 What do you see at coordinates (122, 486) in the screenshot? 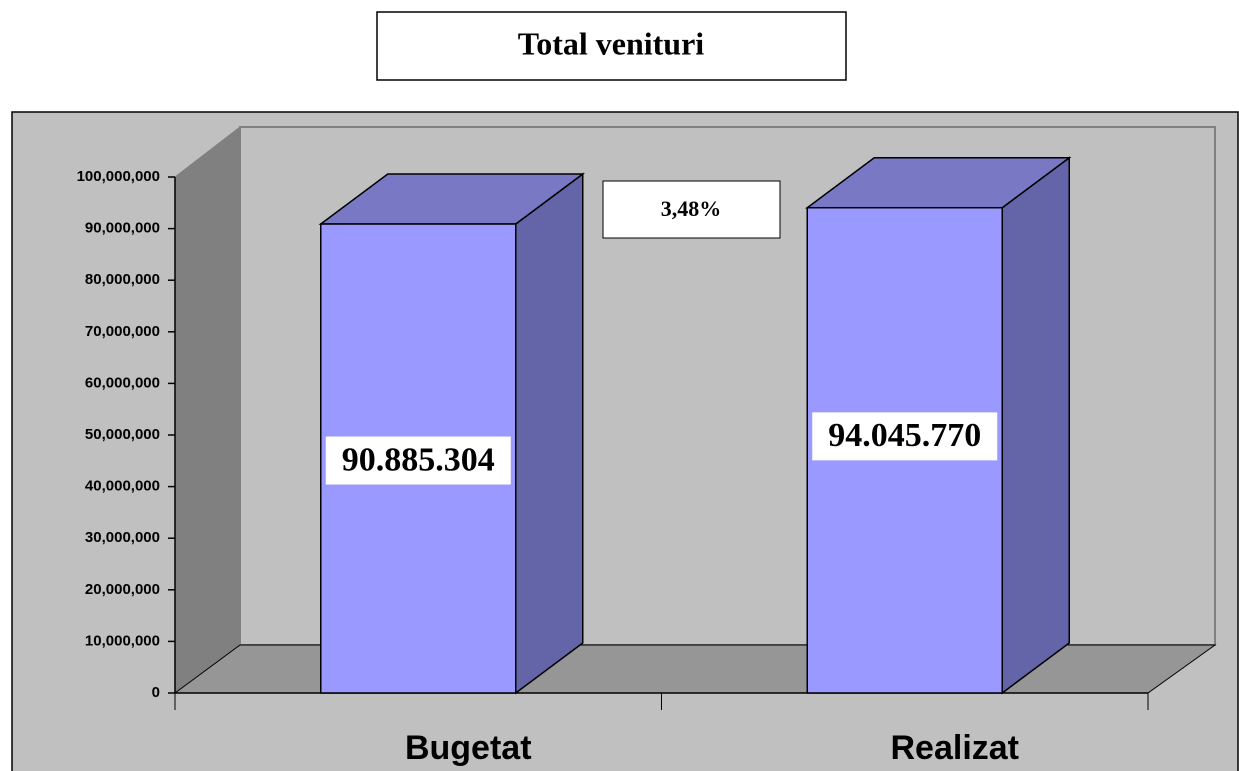
I see `y-tick-label: 40,000,000` at bounding box center [122, 486].